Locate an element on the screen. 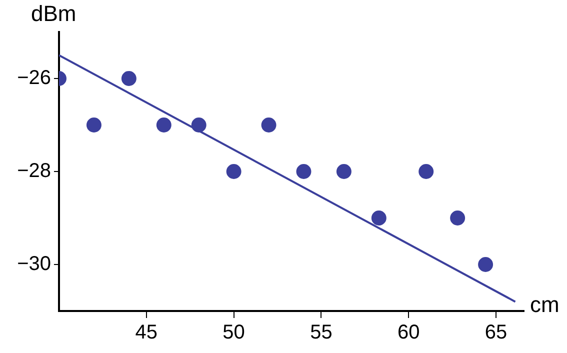 This screenshot has height=353, width=567. x-axis-title: cm is located at coordinates (545, 305).